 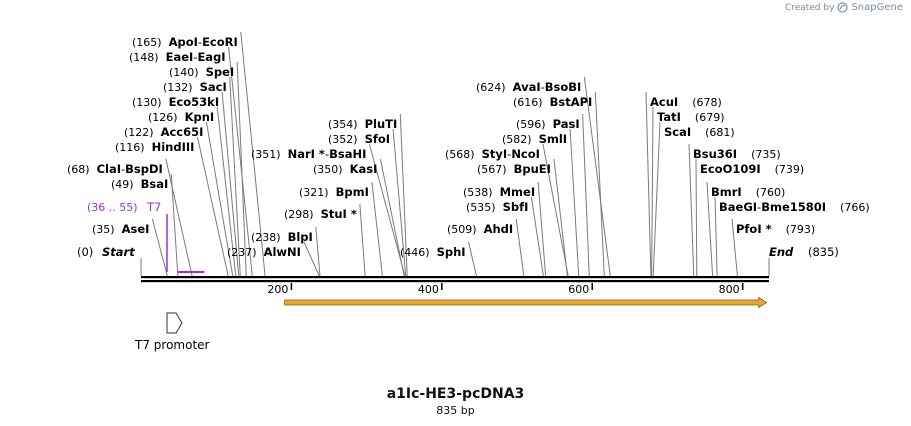 I want to click on enzyme-name: StuI *, so click(x=339, y=214).